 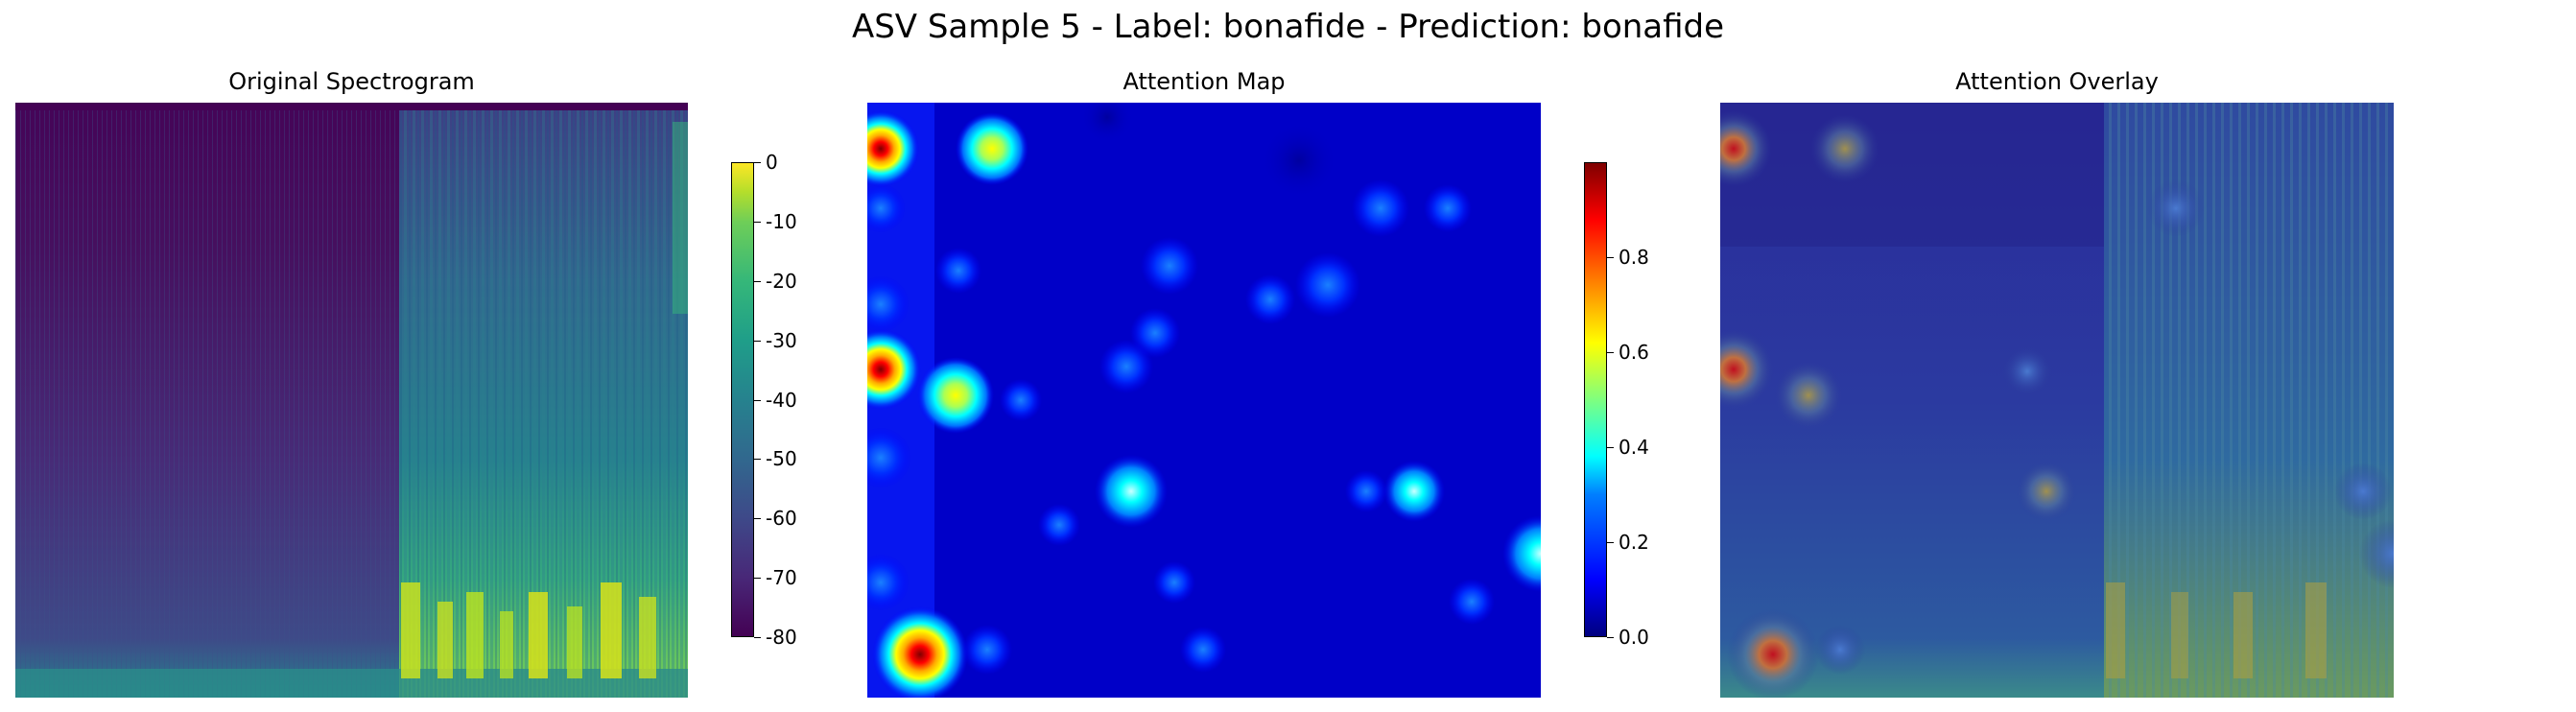 What do you see at coordinates (781, 637) in the screenshot?
I see `colorbar-tick-label: -80` at bounding box center [781, 637].